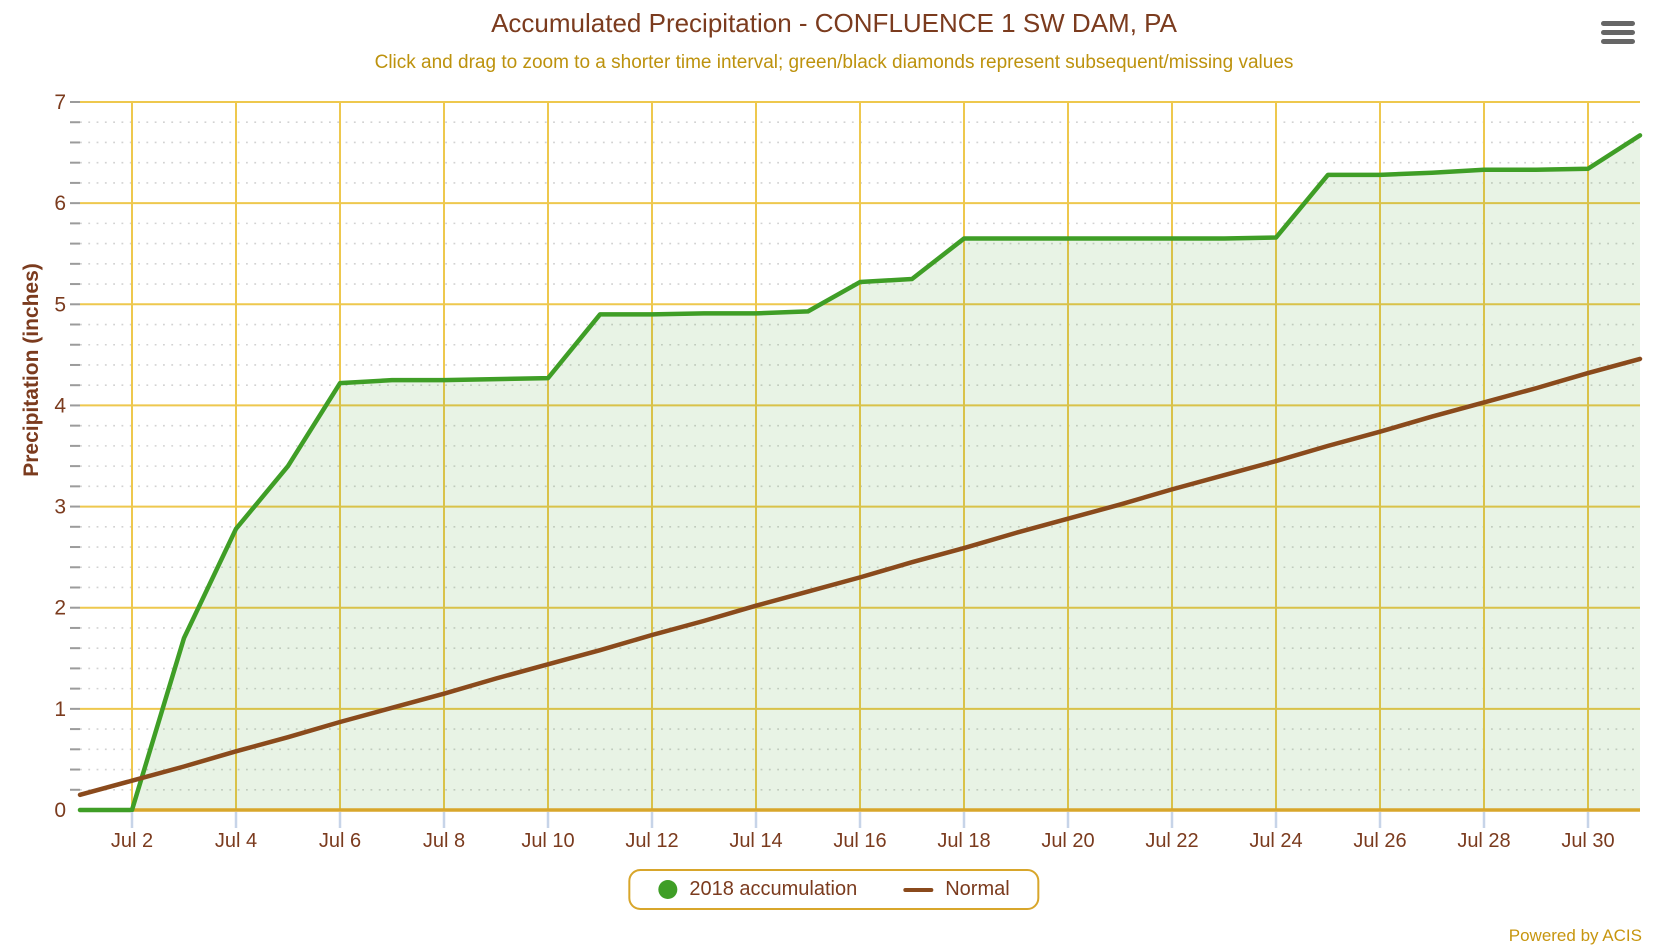 This screenshot has height=948, width=1668. I want to click on x-axis-label: Jul 26, so click(1379, 841).